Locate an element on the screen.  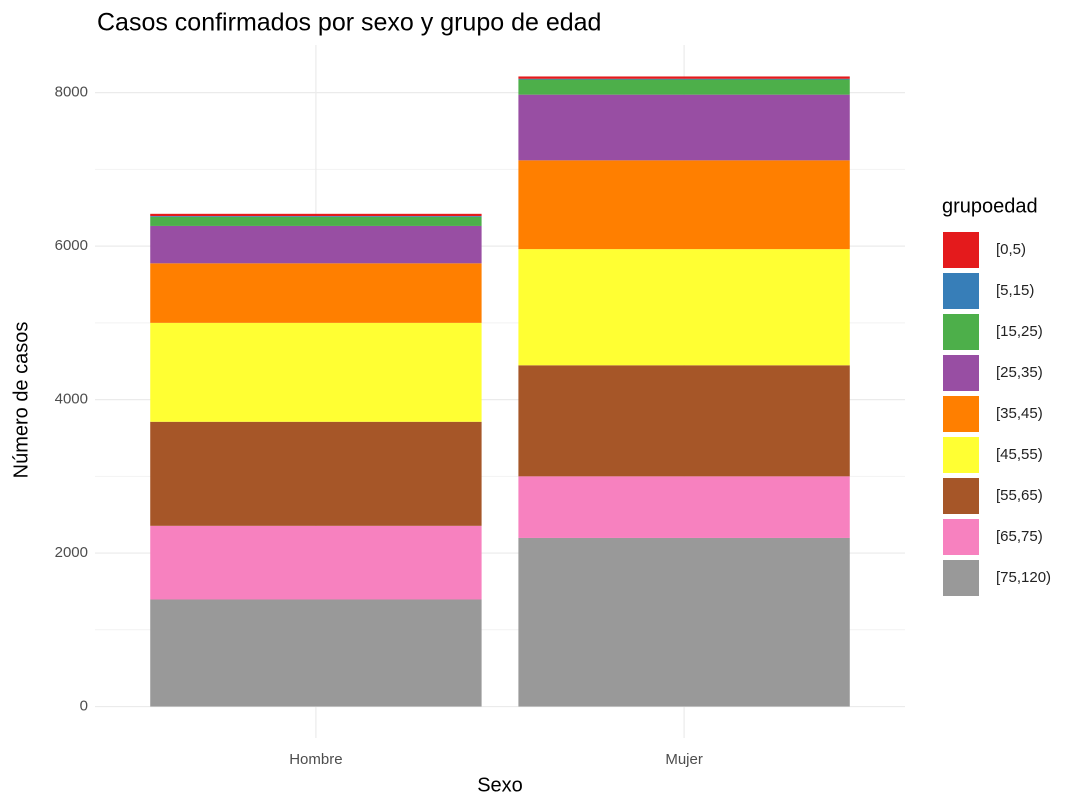
legend-label: [25,35) is located at coordinates (1019, 372).